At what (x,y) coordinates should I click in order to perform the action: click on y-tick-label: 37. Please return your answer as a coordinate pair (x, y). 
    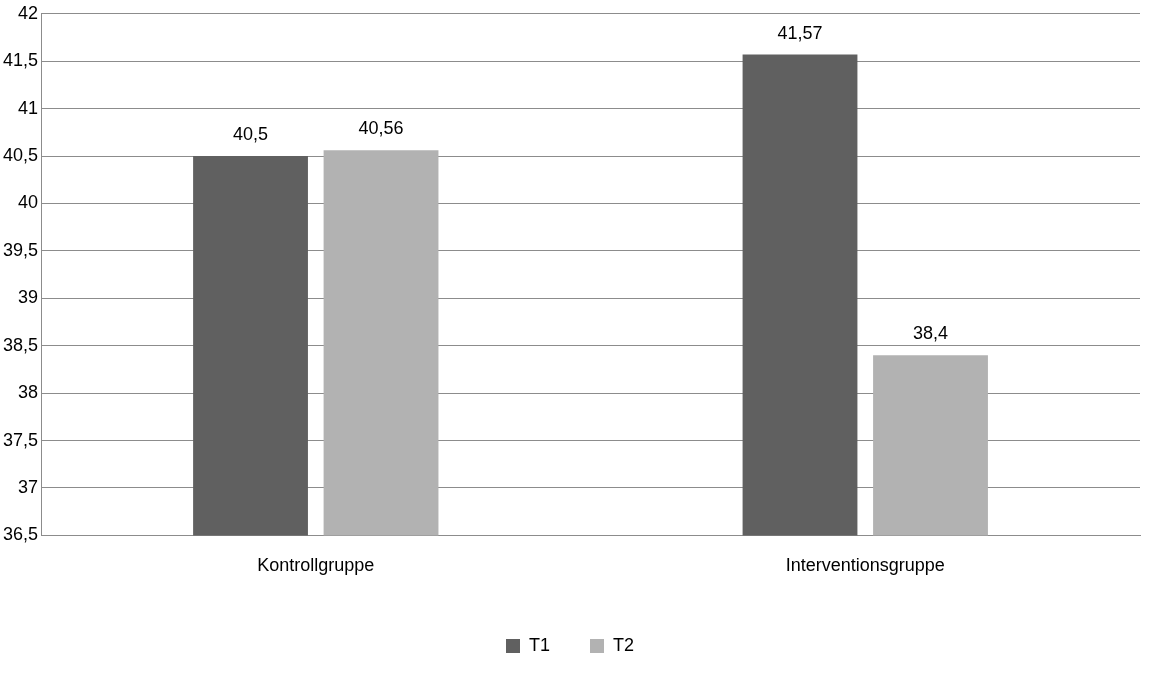
    Looking at the image, I should click on (28, 486).